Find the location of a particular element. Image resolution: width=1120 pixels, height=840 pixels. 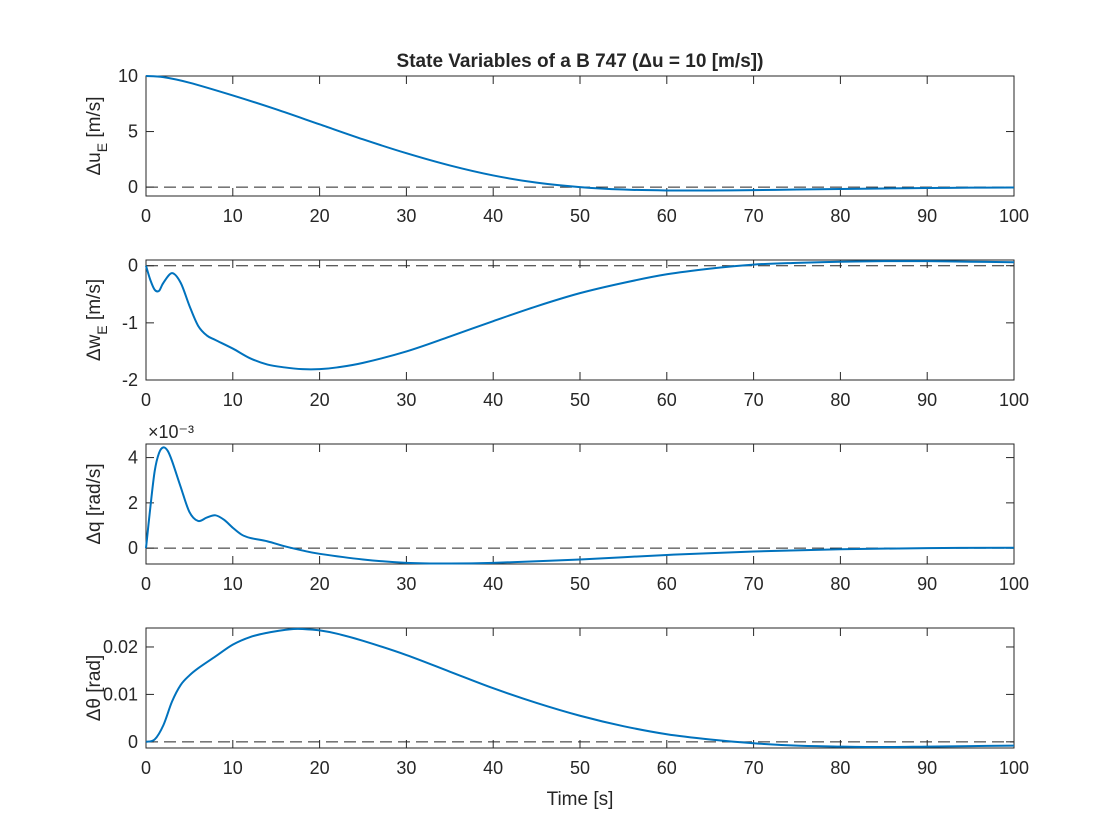

y-label-symbol: Δu is located at coordinates (94, 163).